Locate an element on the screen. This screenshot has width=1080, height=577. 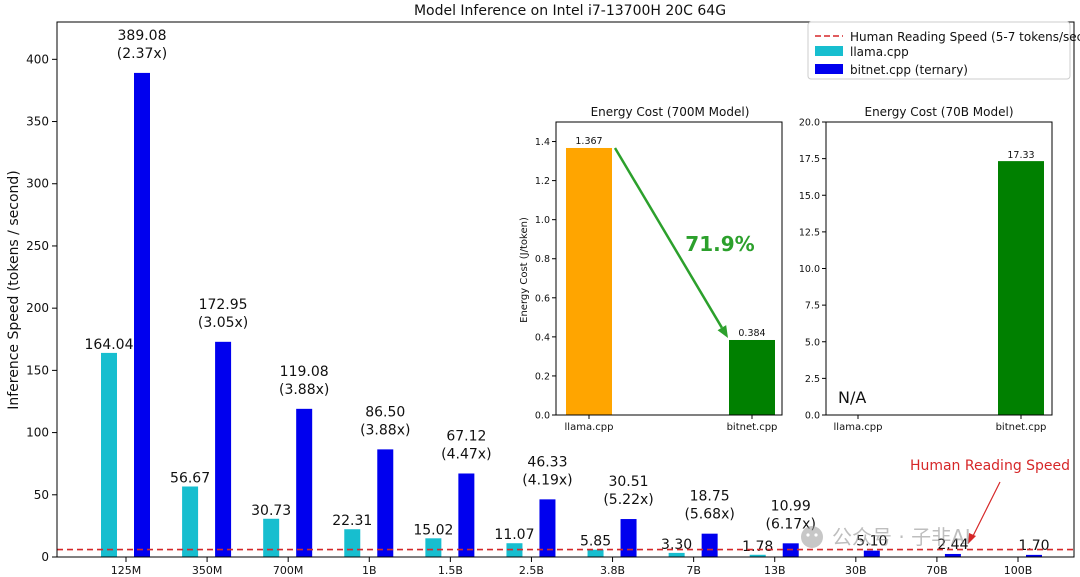
main-y-tick-label: 100 is located at coordinates (37, 433).